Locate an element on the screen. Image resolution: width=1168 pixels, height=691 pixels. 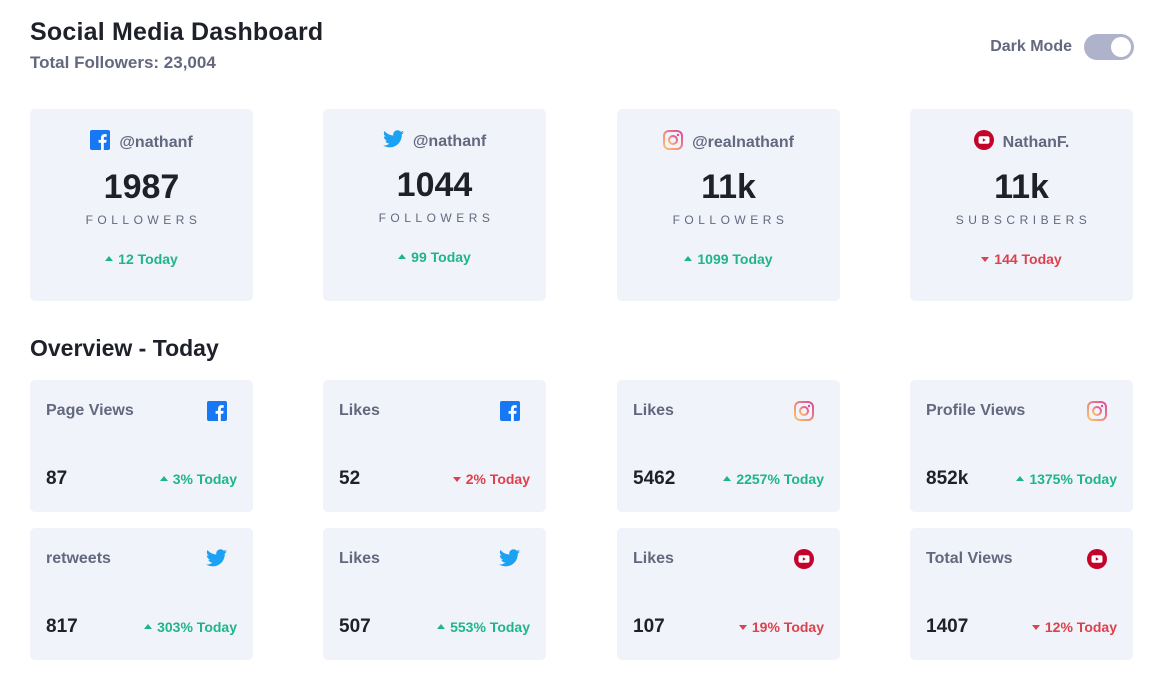
overview-change: 2% Today is located at coordinates (491, 479).